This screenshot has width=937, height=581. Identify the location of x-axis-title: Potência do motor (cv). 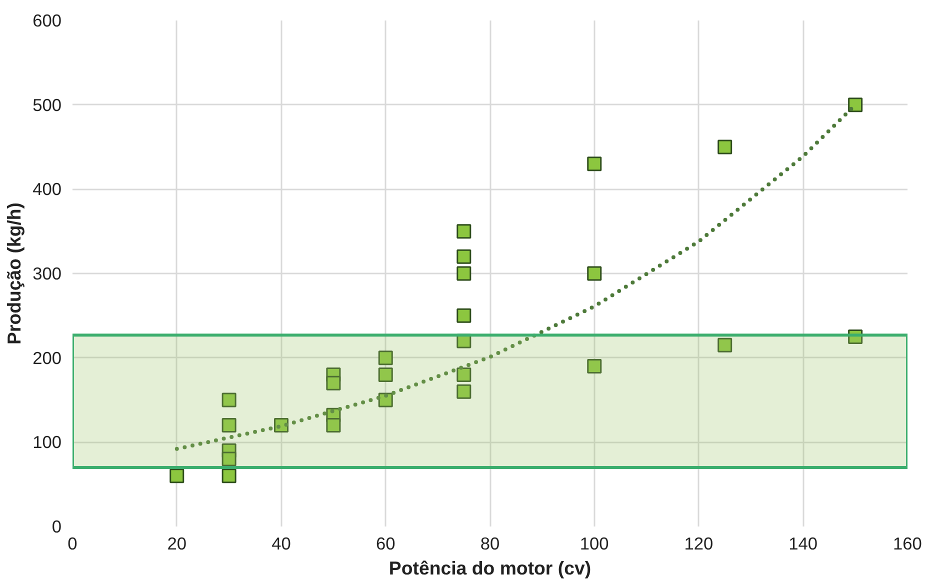
(490, 568).